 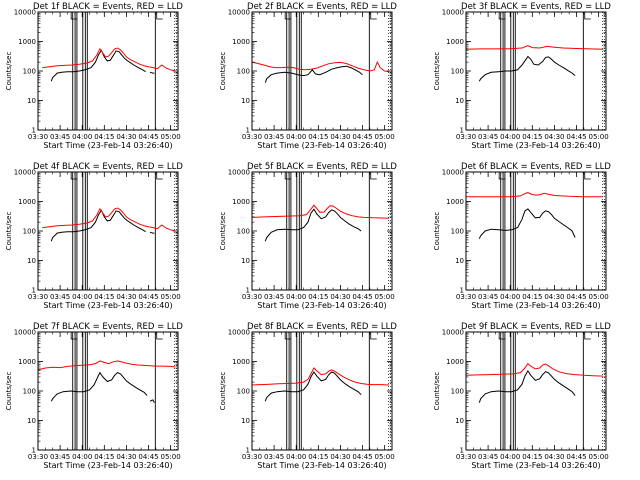 I want to click on panel-title: Det 5f BLACK = Events, RED = LLD, so click(x=322, y=167).